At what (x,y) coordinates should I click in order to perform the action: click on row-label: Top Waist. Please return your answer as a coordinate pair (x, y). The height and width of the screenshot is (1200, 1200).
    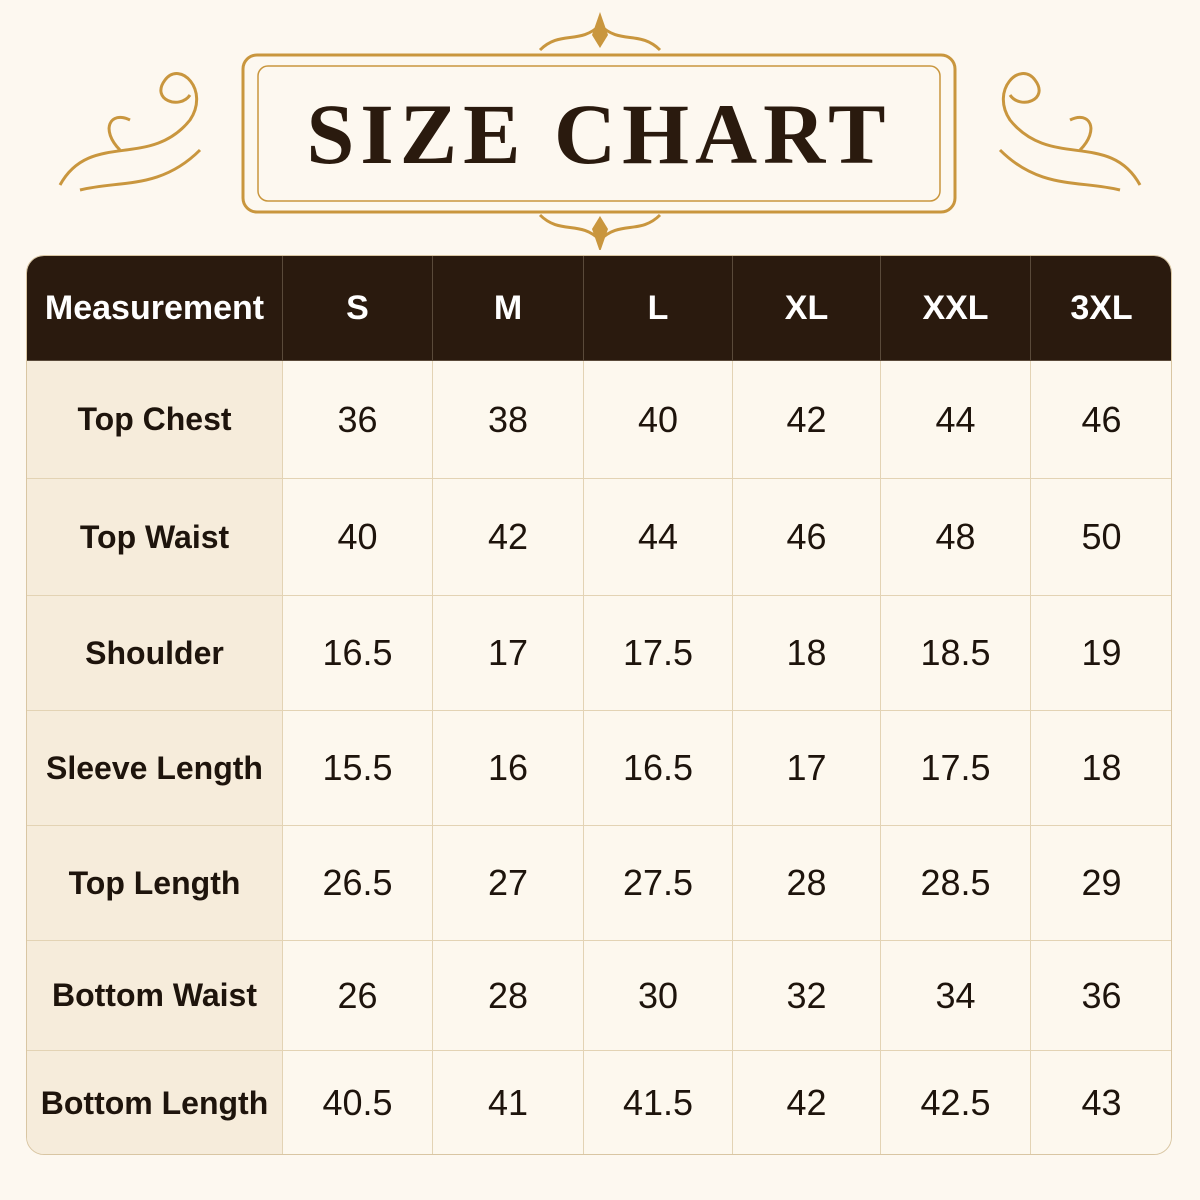
    Looking at the image, I should click on (155, 537).